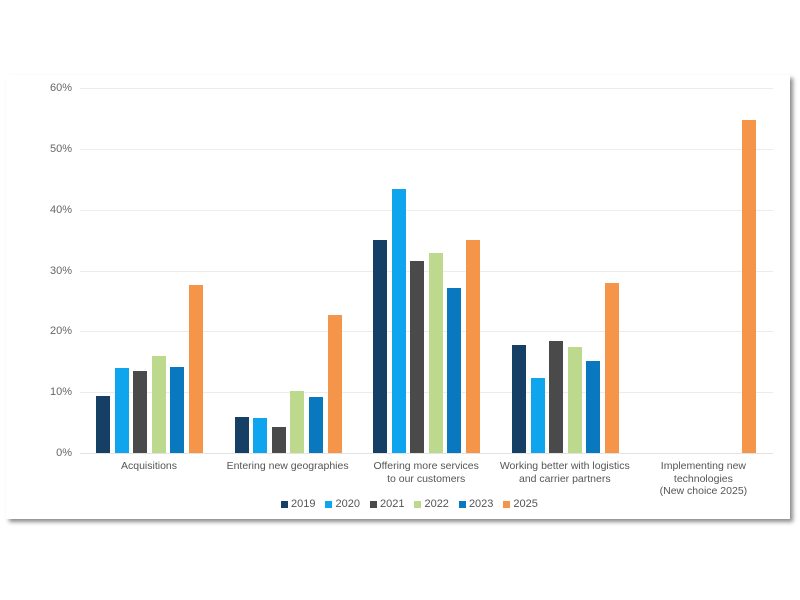 Image resolution: width=800 pixels, height=600 pixels. Describe the element at coordinates (426, 466) in the screenshot. I see `x-label-line: Offering more services` at that location.